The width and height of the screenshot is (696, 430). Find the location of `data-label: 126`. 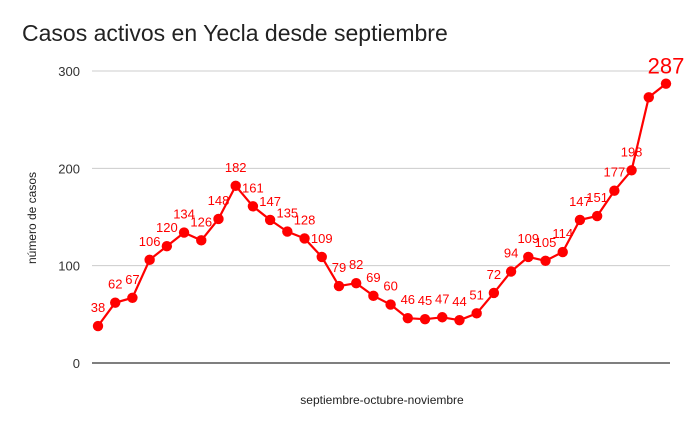

data-label: 126 is located at coordinates (201, 221).